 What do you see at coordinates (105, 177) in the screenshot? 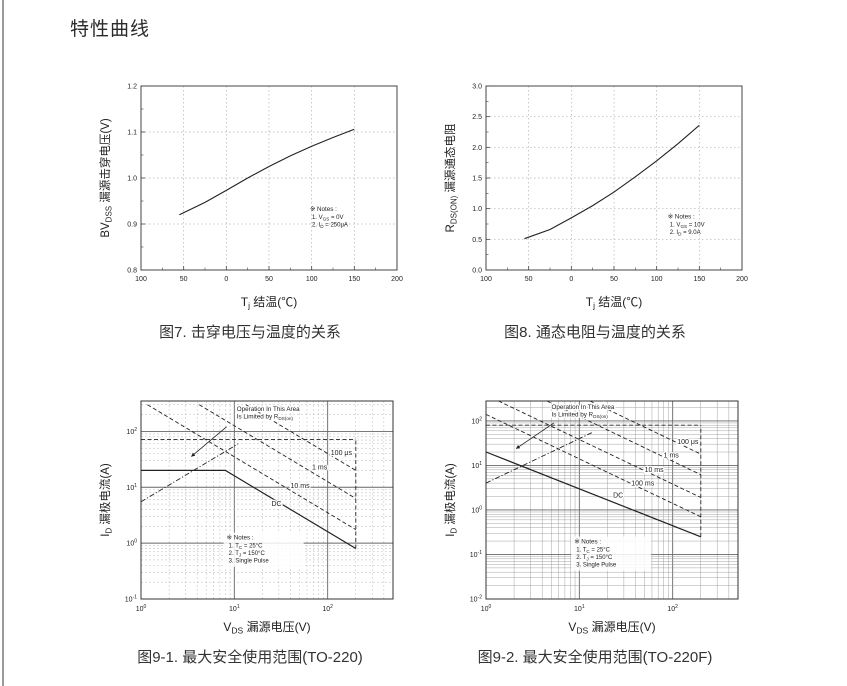
I see `svg-text: BVDSS 漏源击穿电压(V)` at bounding box center [105, 177].